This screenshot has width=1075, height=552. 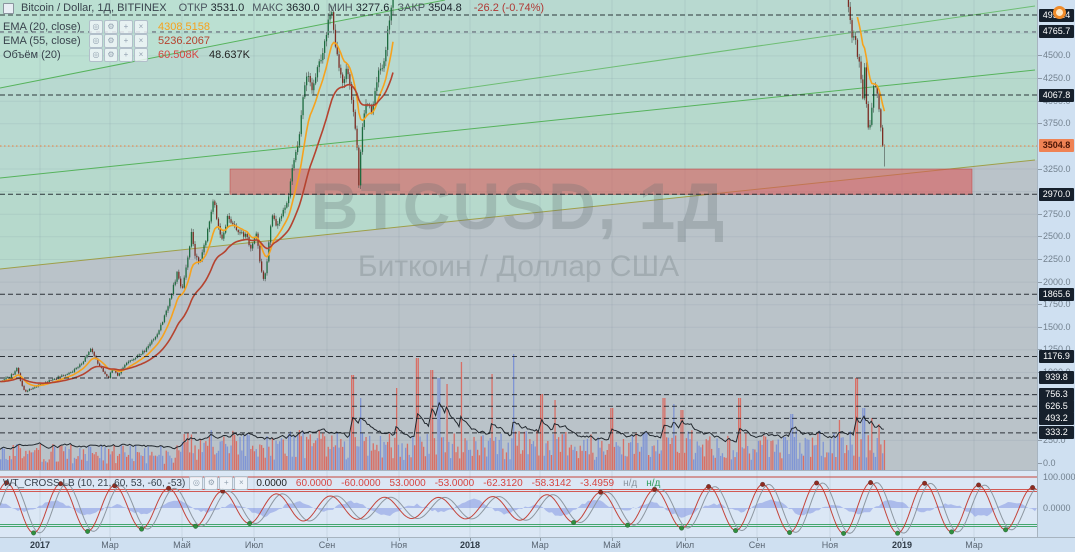 What do you see at coordinates (1057, 508) in the screenshot?
I see `wt-axis-label: 0.0000` at bounding box center [1057, 508].